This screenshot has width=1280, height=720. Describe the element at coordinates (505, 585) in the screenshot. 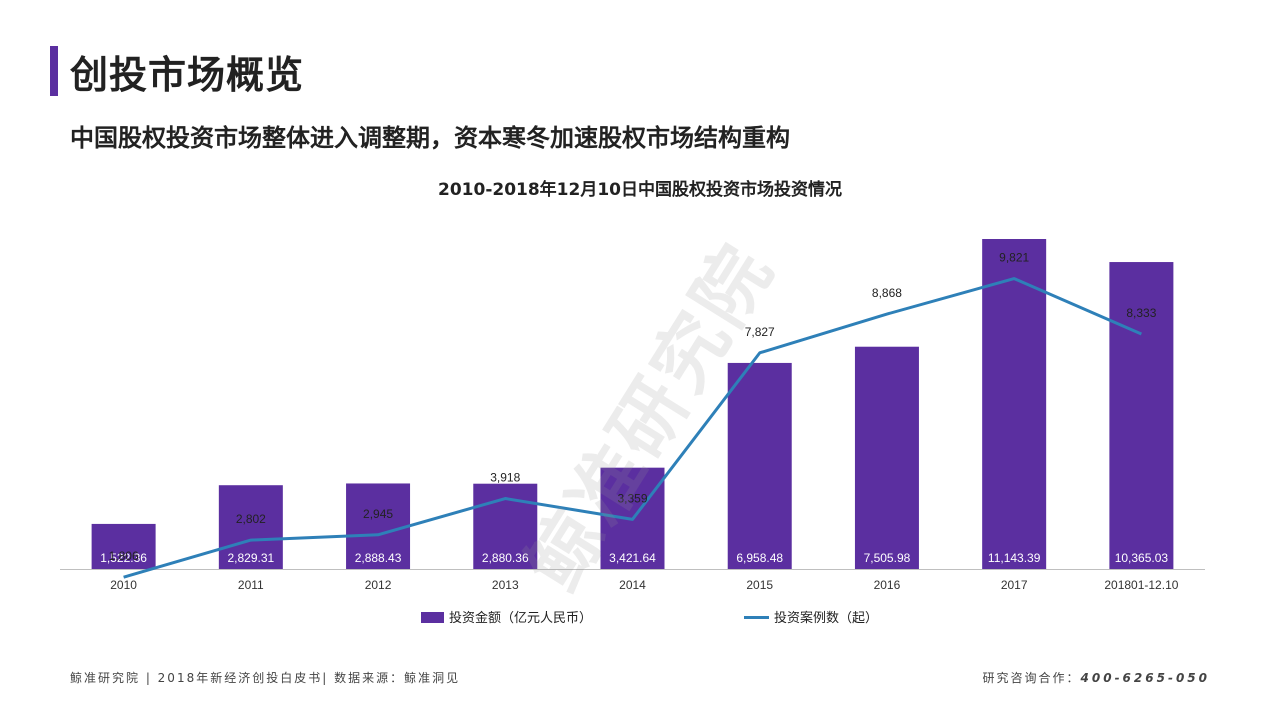

I see `x-tick-label-2013: 2013` at that location.